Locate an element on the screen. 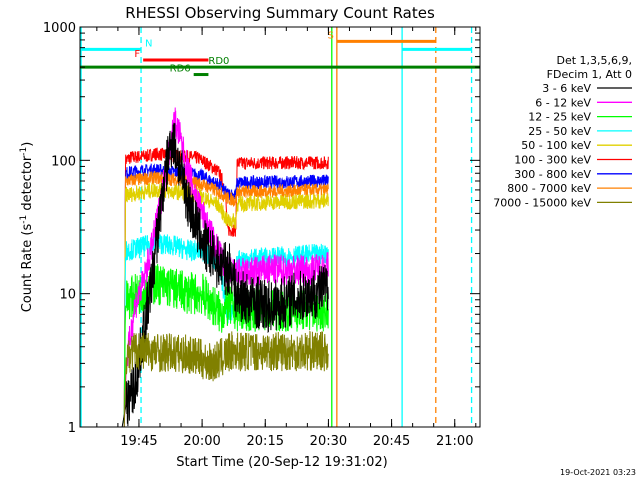 Image resolution: width=640 pixels, height=480 pixels. legend-label-5: 100 - 300 keV is located at coordinates (552, 160).